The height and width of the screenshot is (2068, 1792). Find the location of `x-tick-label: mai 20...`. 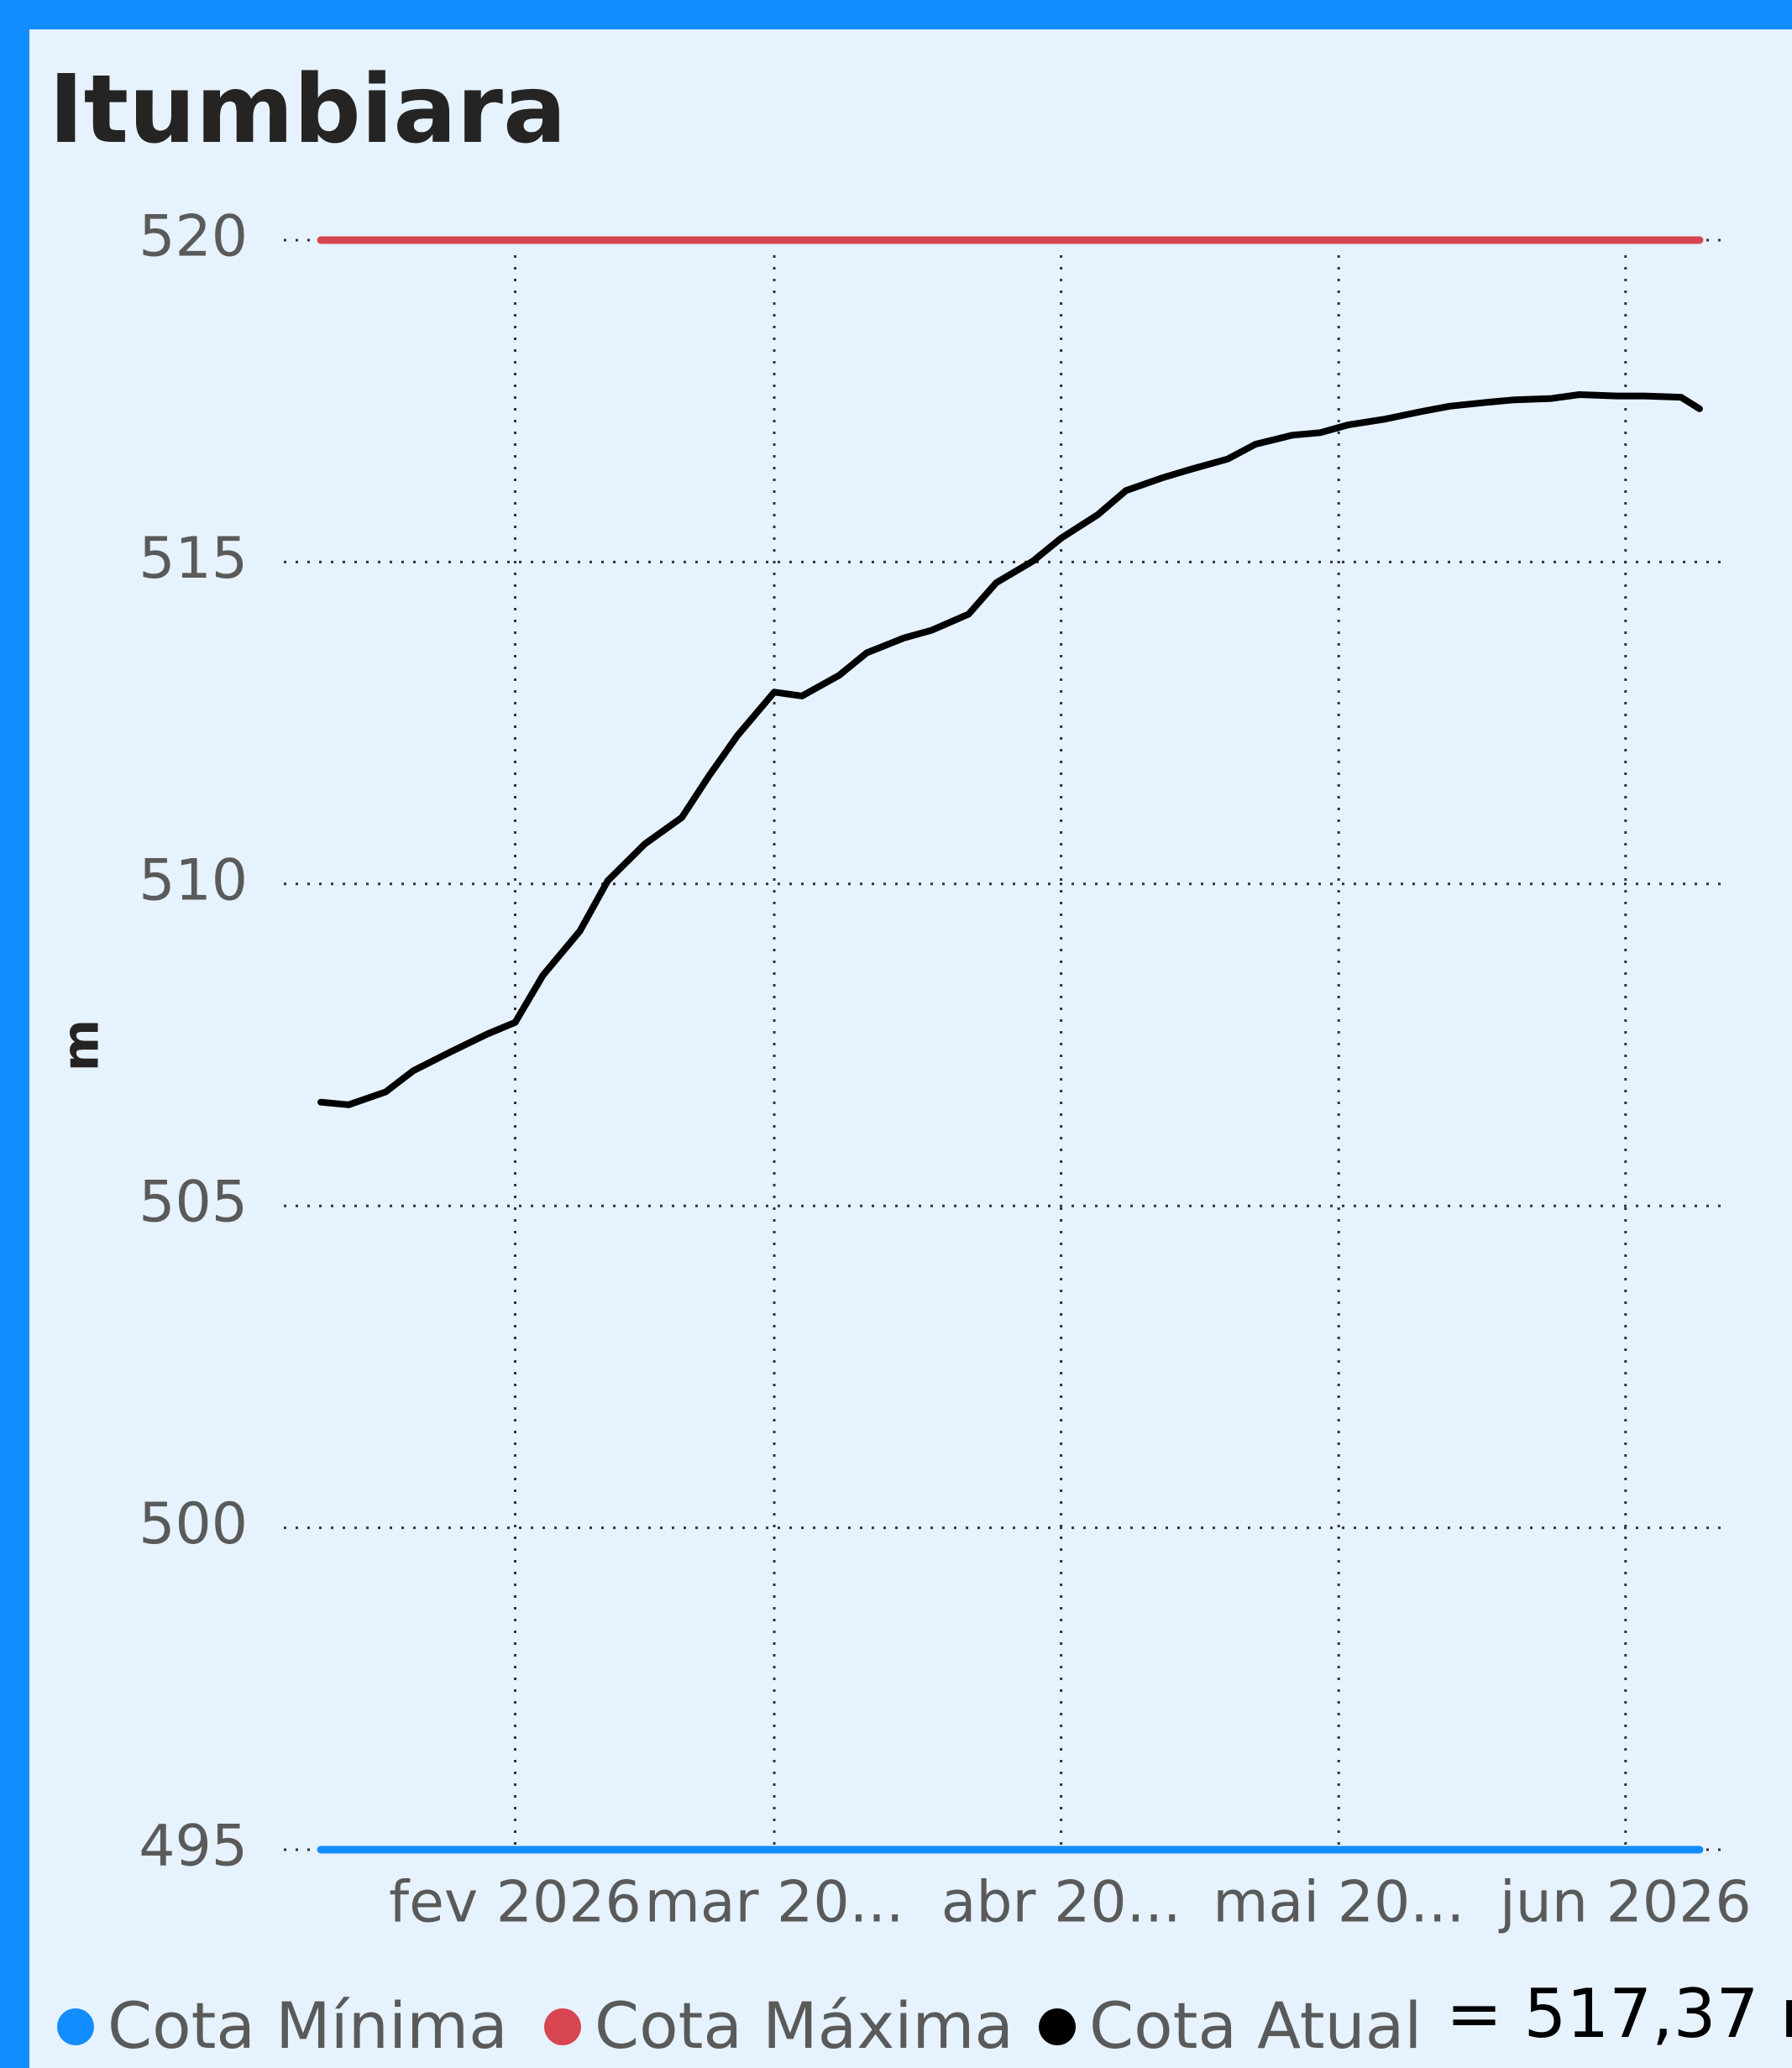

x-tick-label: mai 20... is located at coordinates (1339, 1903).